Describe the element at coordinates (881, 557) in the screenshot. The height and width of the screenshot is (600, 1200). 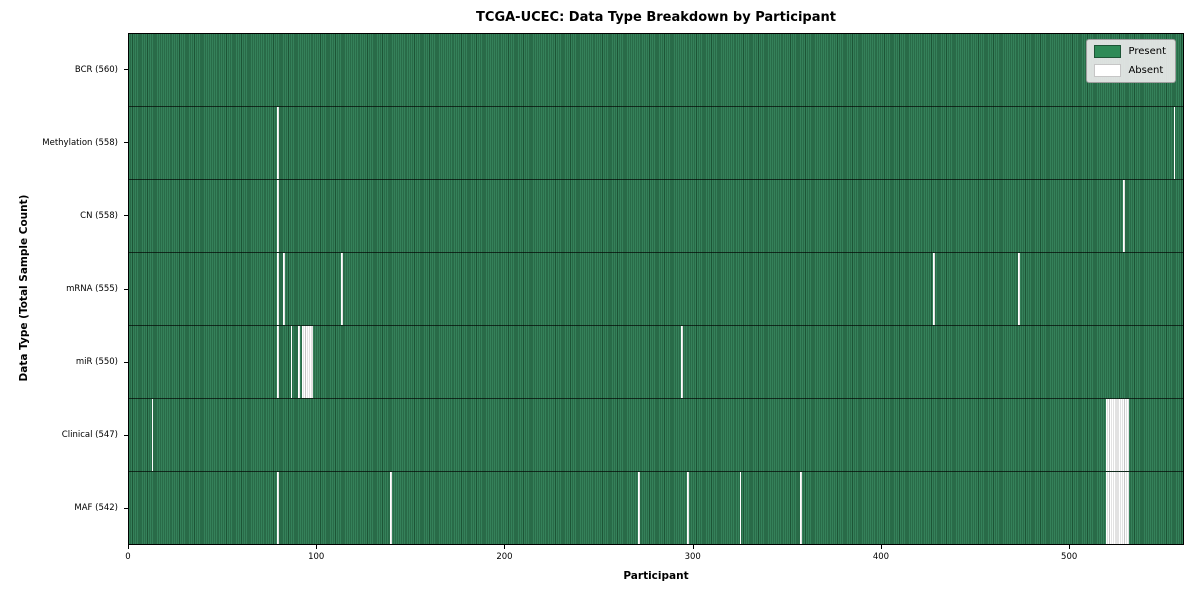
I see `xtick-label-400: 400` at that location.